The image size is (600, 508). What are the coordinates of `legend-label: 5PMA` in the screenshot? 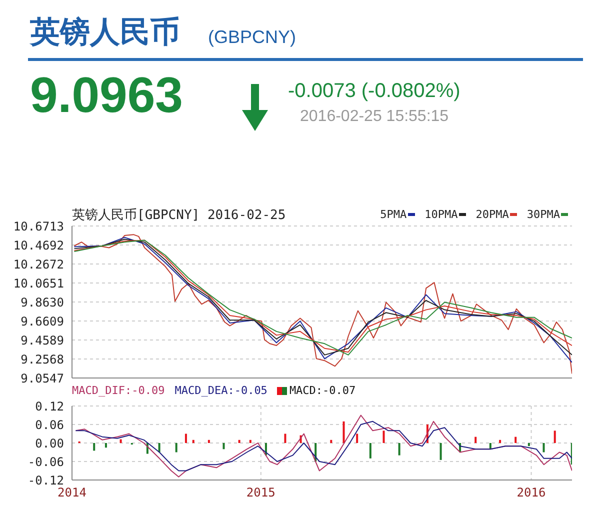 It's located at (394, 214).